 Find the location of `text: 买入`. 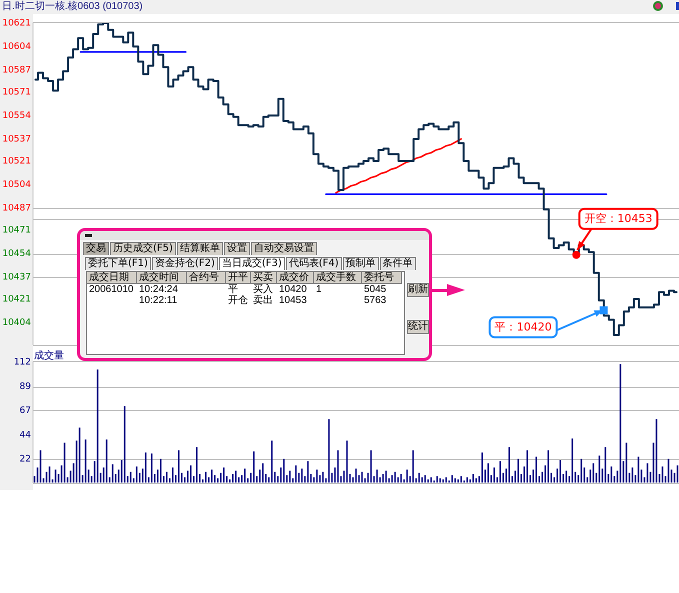

text: 买入 is located at coordinates (263, 289).